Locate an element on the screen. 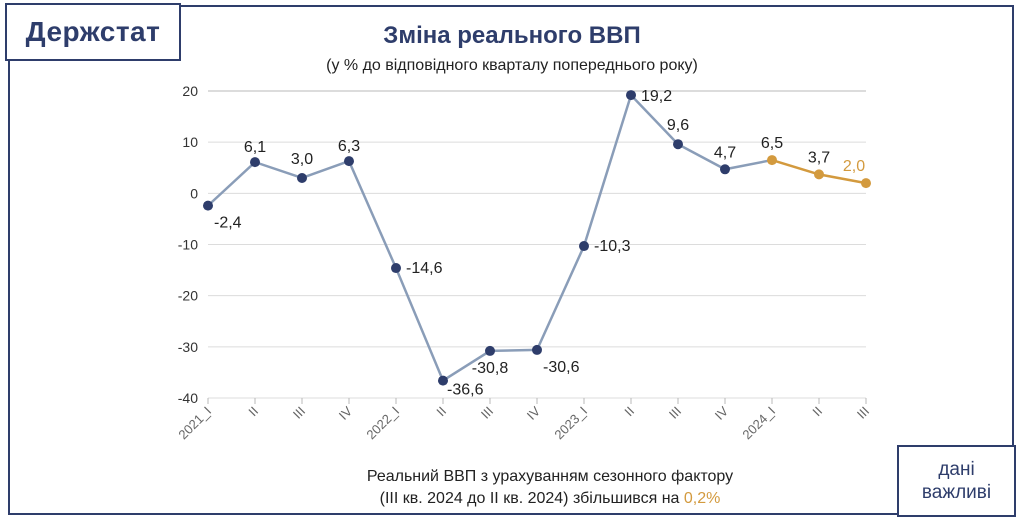 This screenshot has width=1024, height=524. y-tick-label: -40 is located at coordinates (188, 398).